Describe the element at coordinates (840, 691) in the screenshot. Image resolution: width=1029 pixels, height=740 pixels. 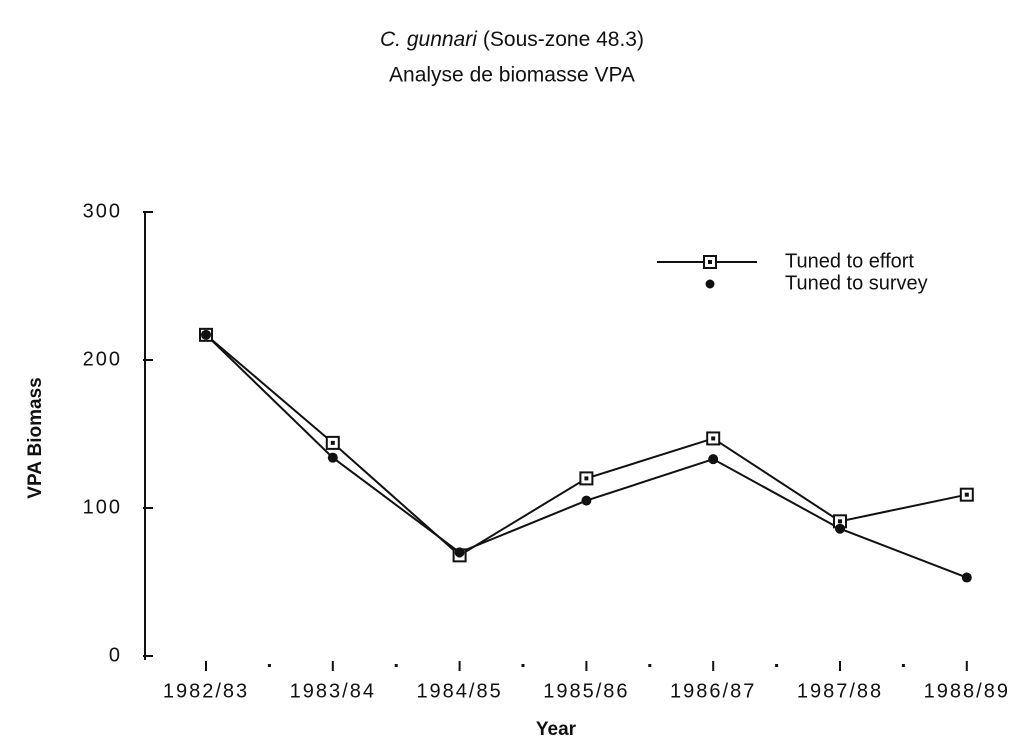
I see `x-tick-label: 1987/88` at that location.